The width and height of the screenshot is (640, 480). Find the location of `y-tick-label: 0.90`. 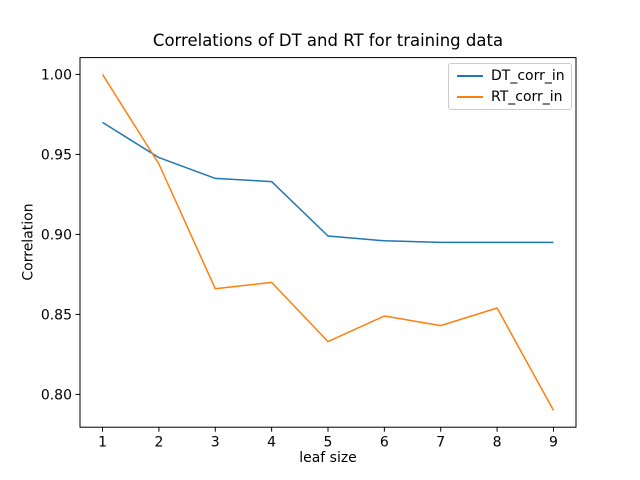

y-tick-label: 0.90 is located at coordinates (56, 235).